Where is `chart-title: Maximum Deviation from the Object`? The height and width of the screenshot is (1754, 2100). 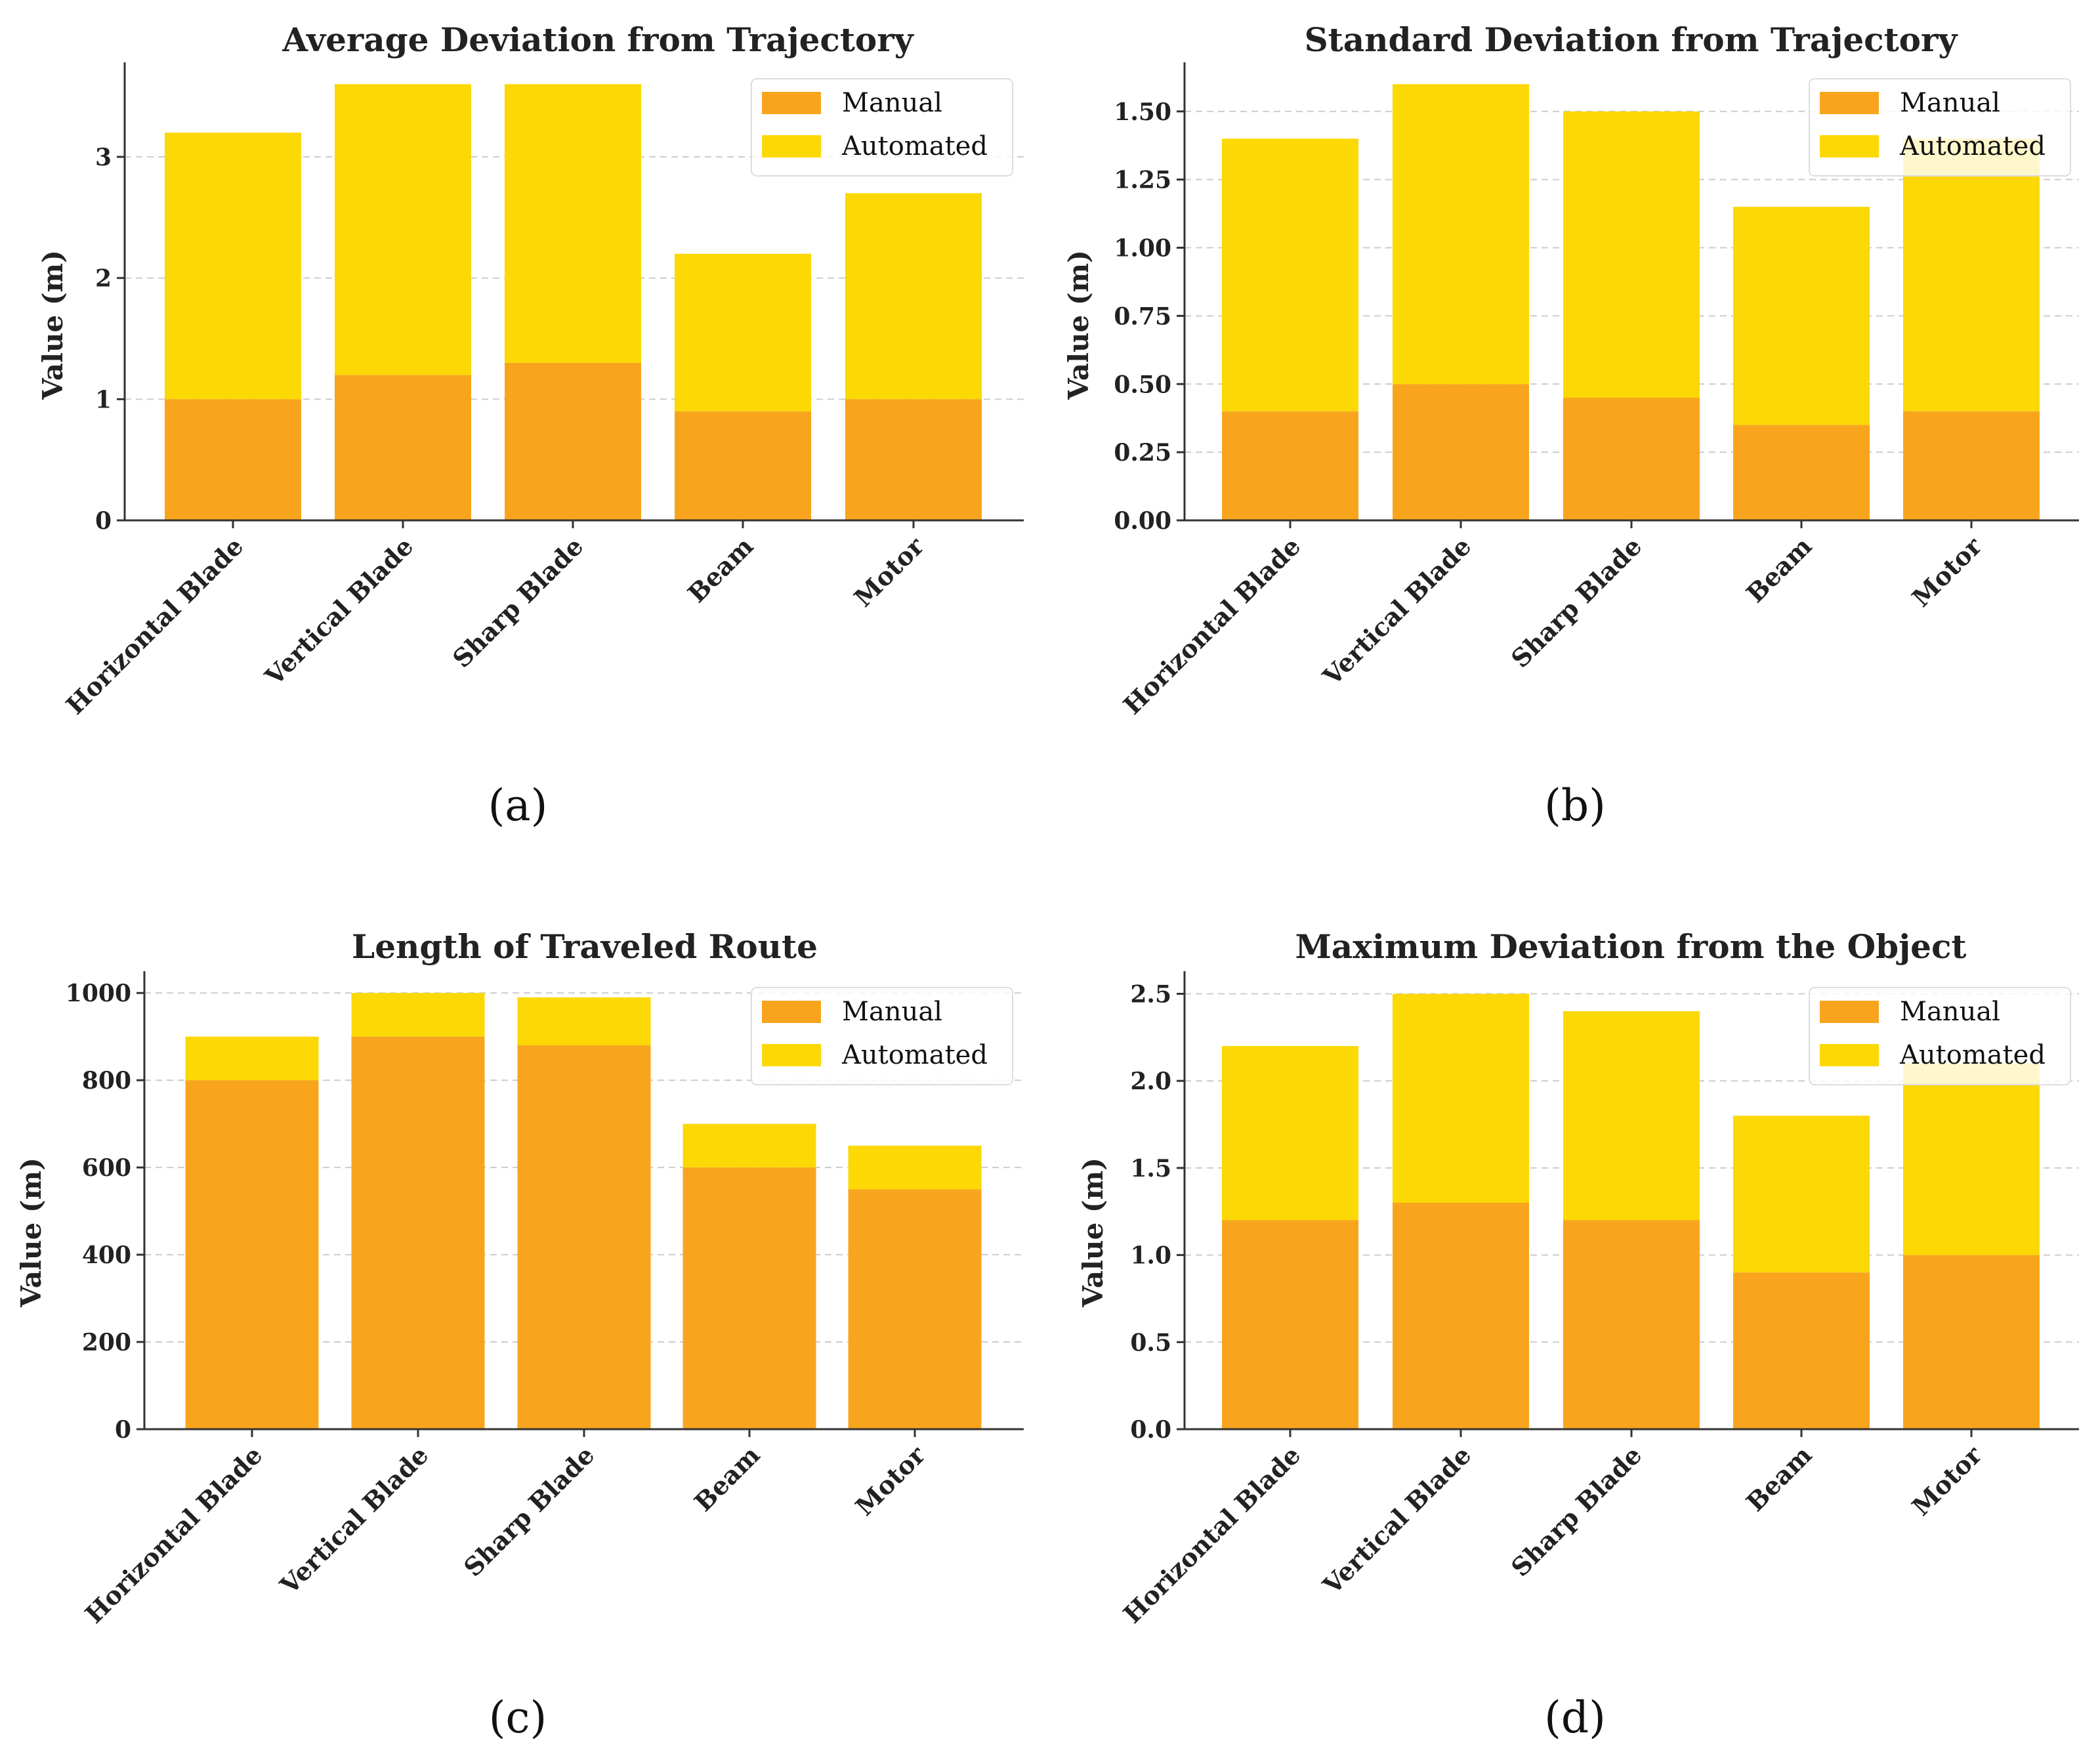
chart-title: Maximum Deviation from the Object is located at coordinates (1630, 946).